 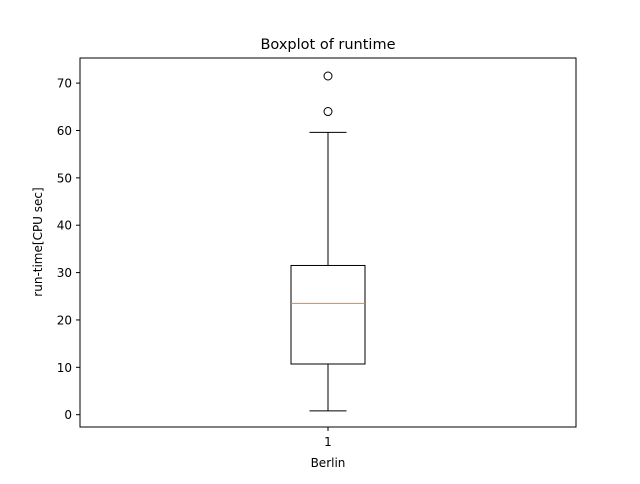 What do you see at coordinates (328, 463) in the screenshot?
I see `x-axis-label: Berlin` at bounding box center [328, 463].